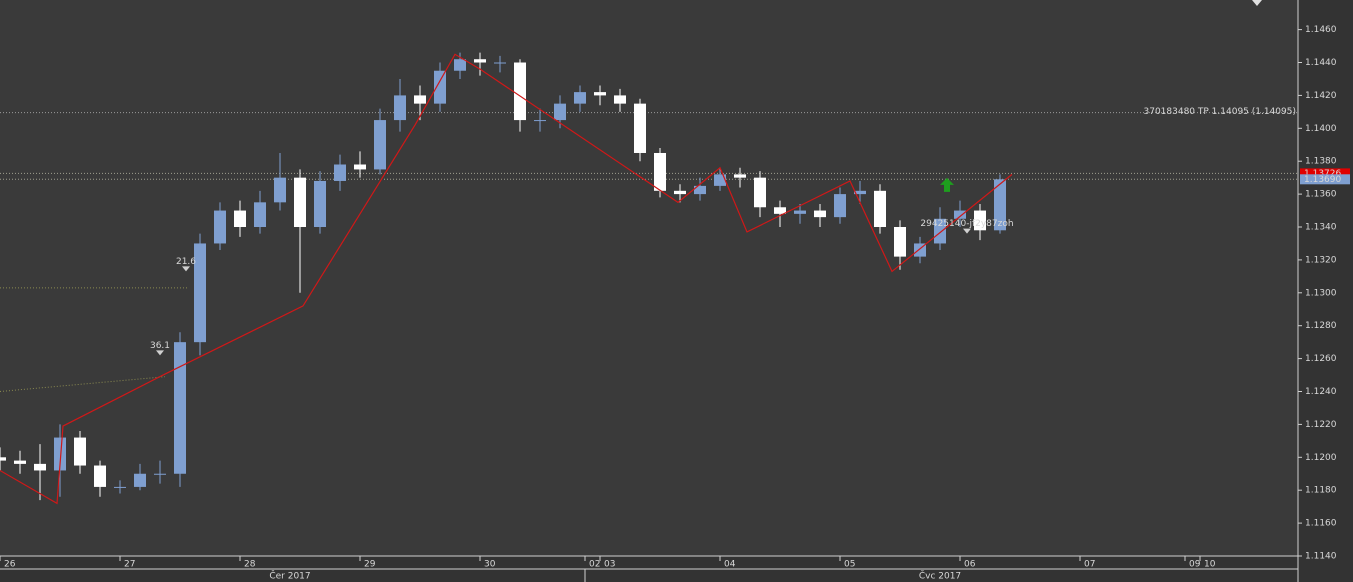  Describe the element at coordinates (490, 565) in the screenshot. I see `x-tick-label: 30` at that location.